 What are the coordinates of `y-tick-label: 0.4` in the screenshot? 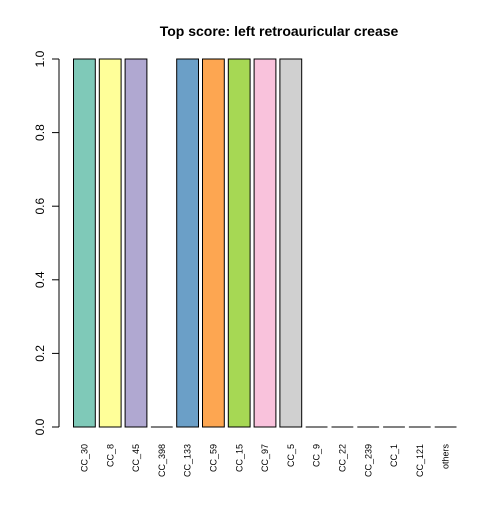 It's located at (40, 279).